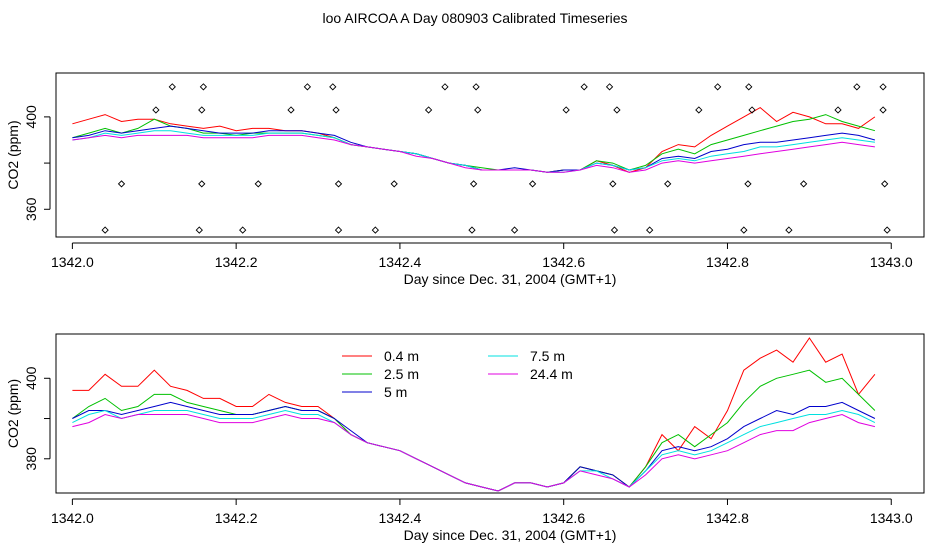 The image size is (950, 550). I want to click on legend-label-s75: 7.5 m, so click(547, 356).